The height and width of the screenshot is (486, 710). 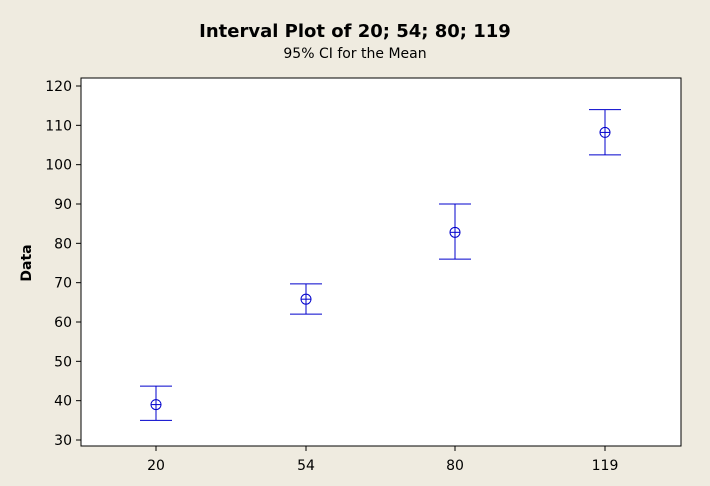 I want to click on y-axis: 30 40 50 60 70 80 90 100 110 120, so click(x=63, y=264).